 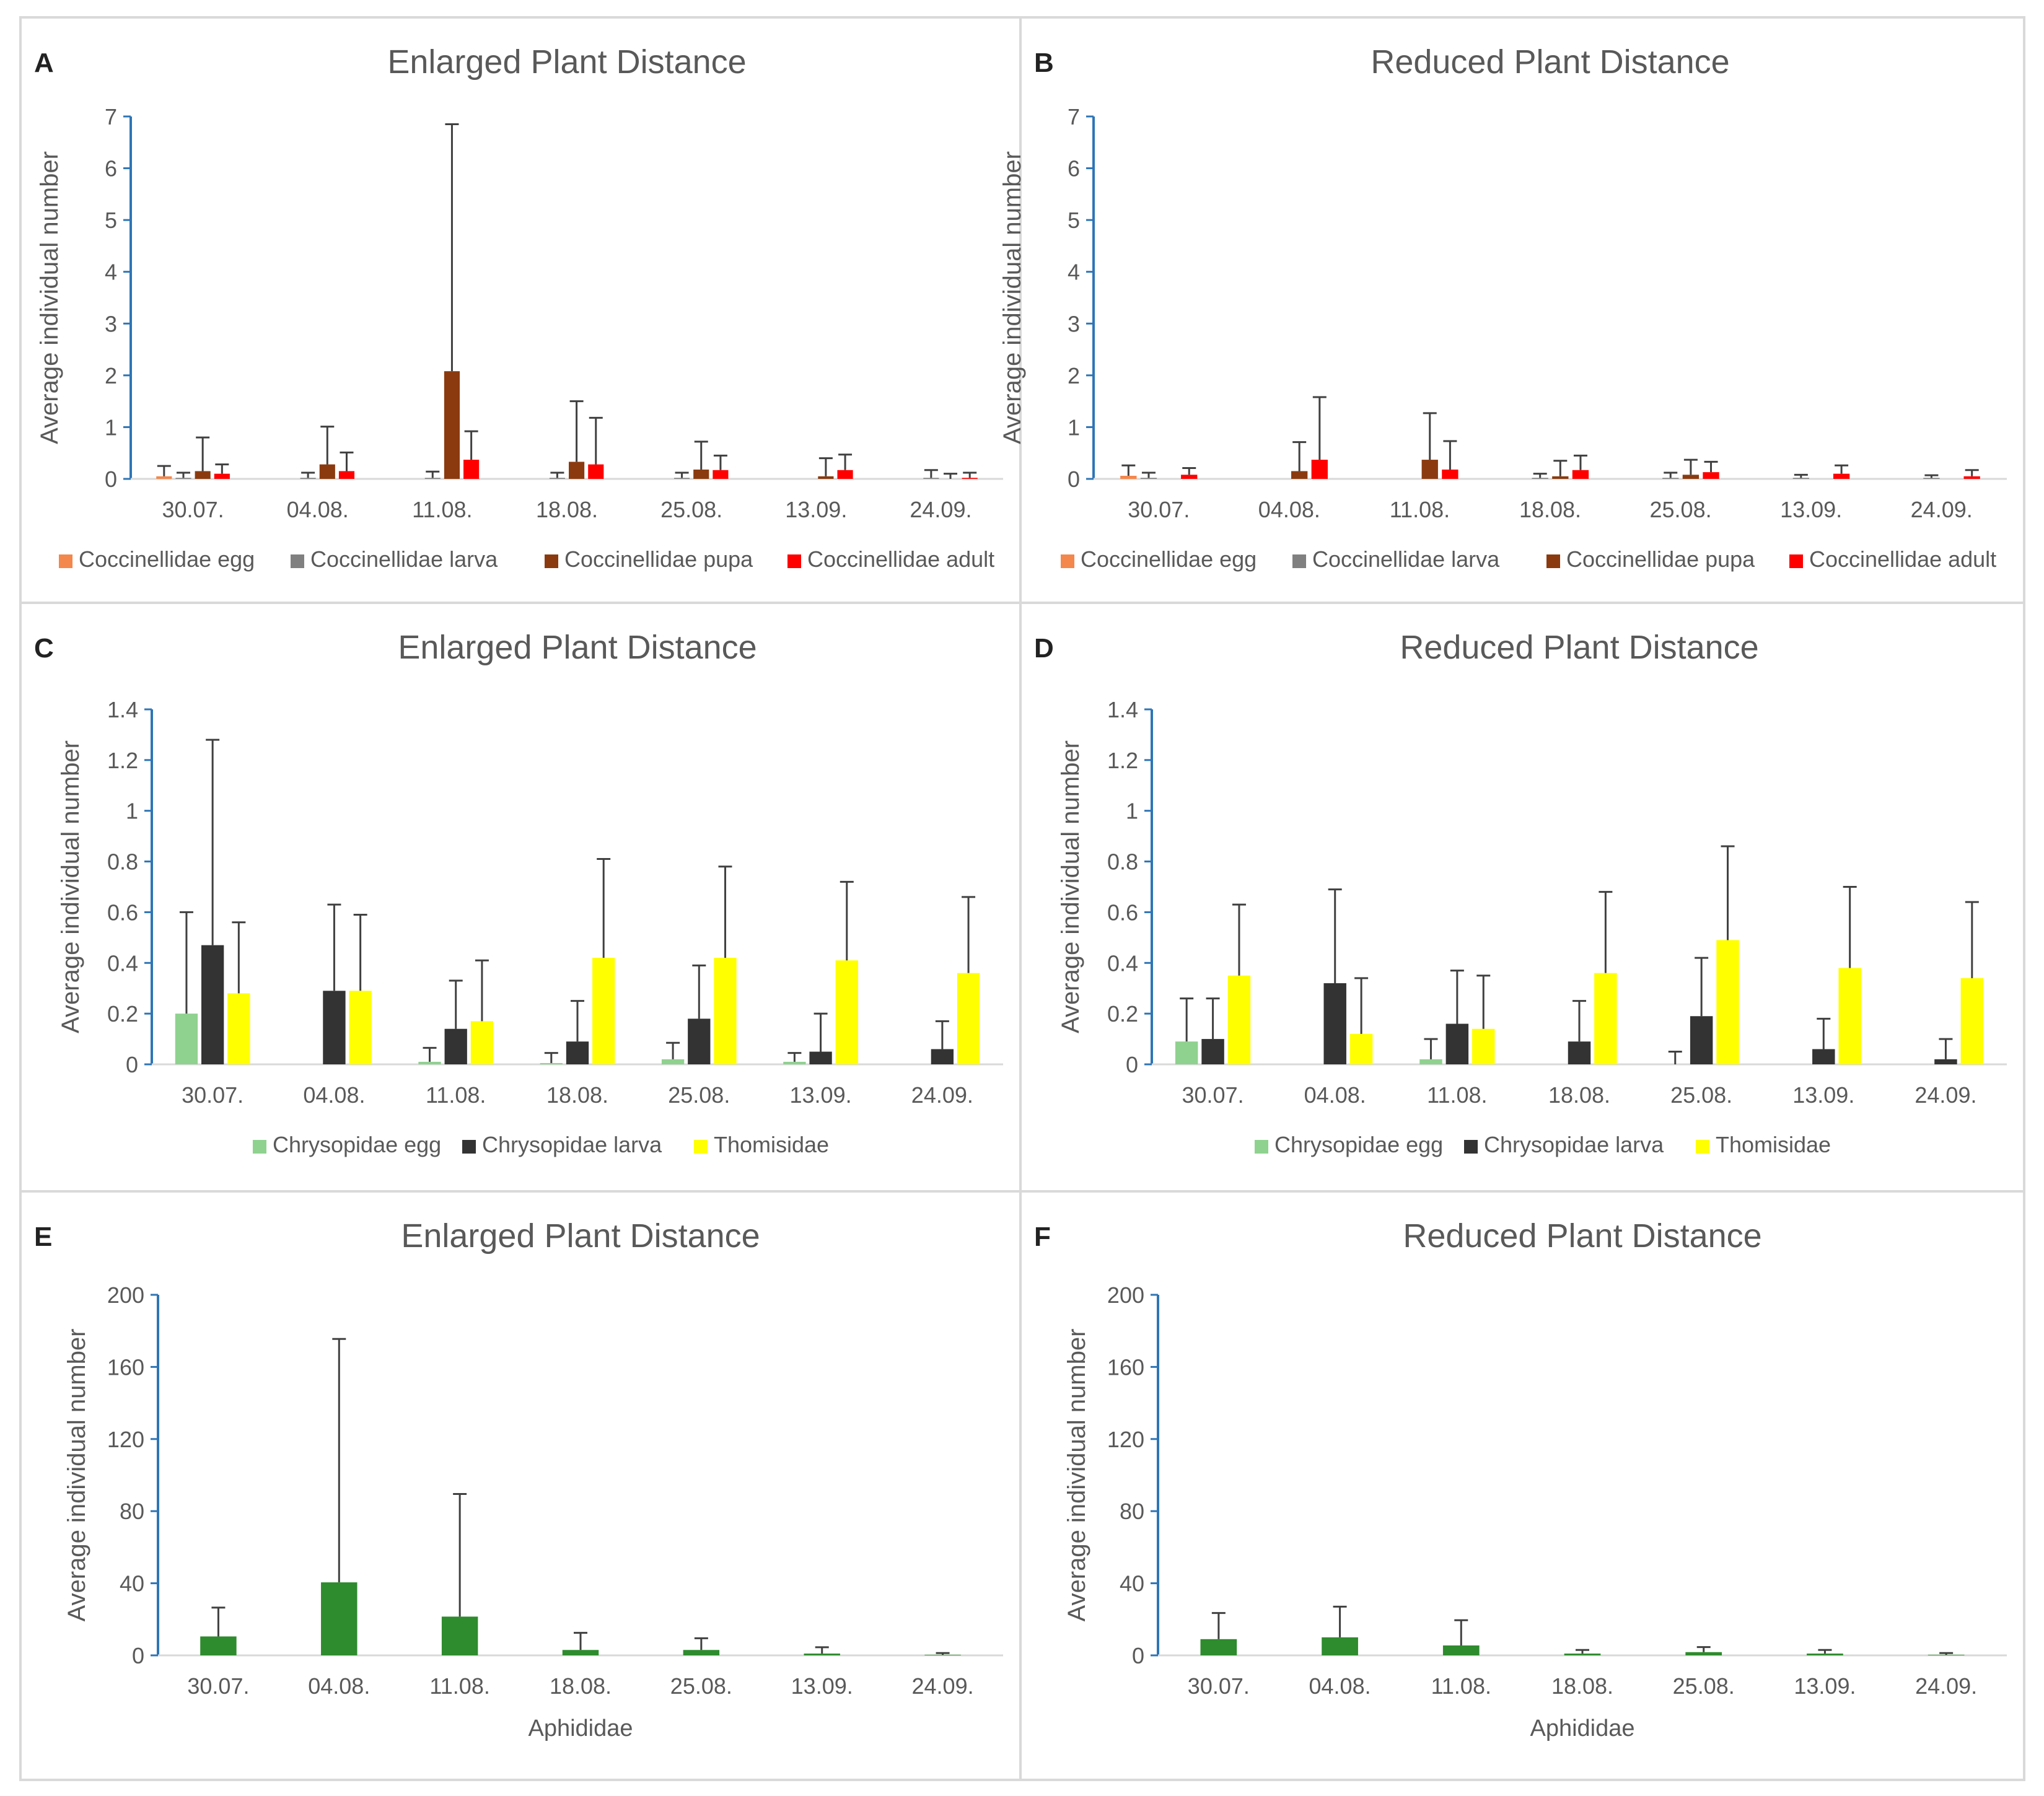 I want to click on legend-swatch-coccinellidae-pupa, so click(x=551, y=561).